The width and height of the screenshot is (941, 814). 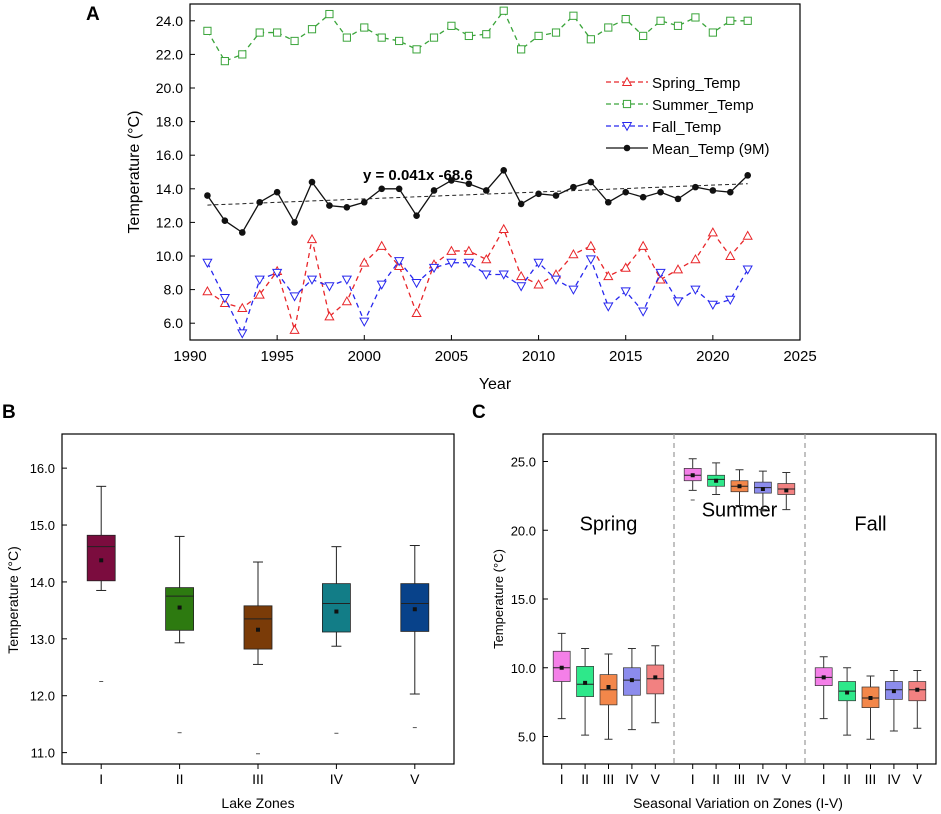 I want to click on y-tick-label-a: 18.0, so click(x=169, y=122).